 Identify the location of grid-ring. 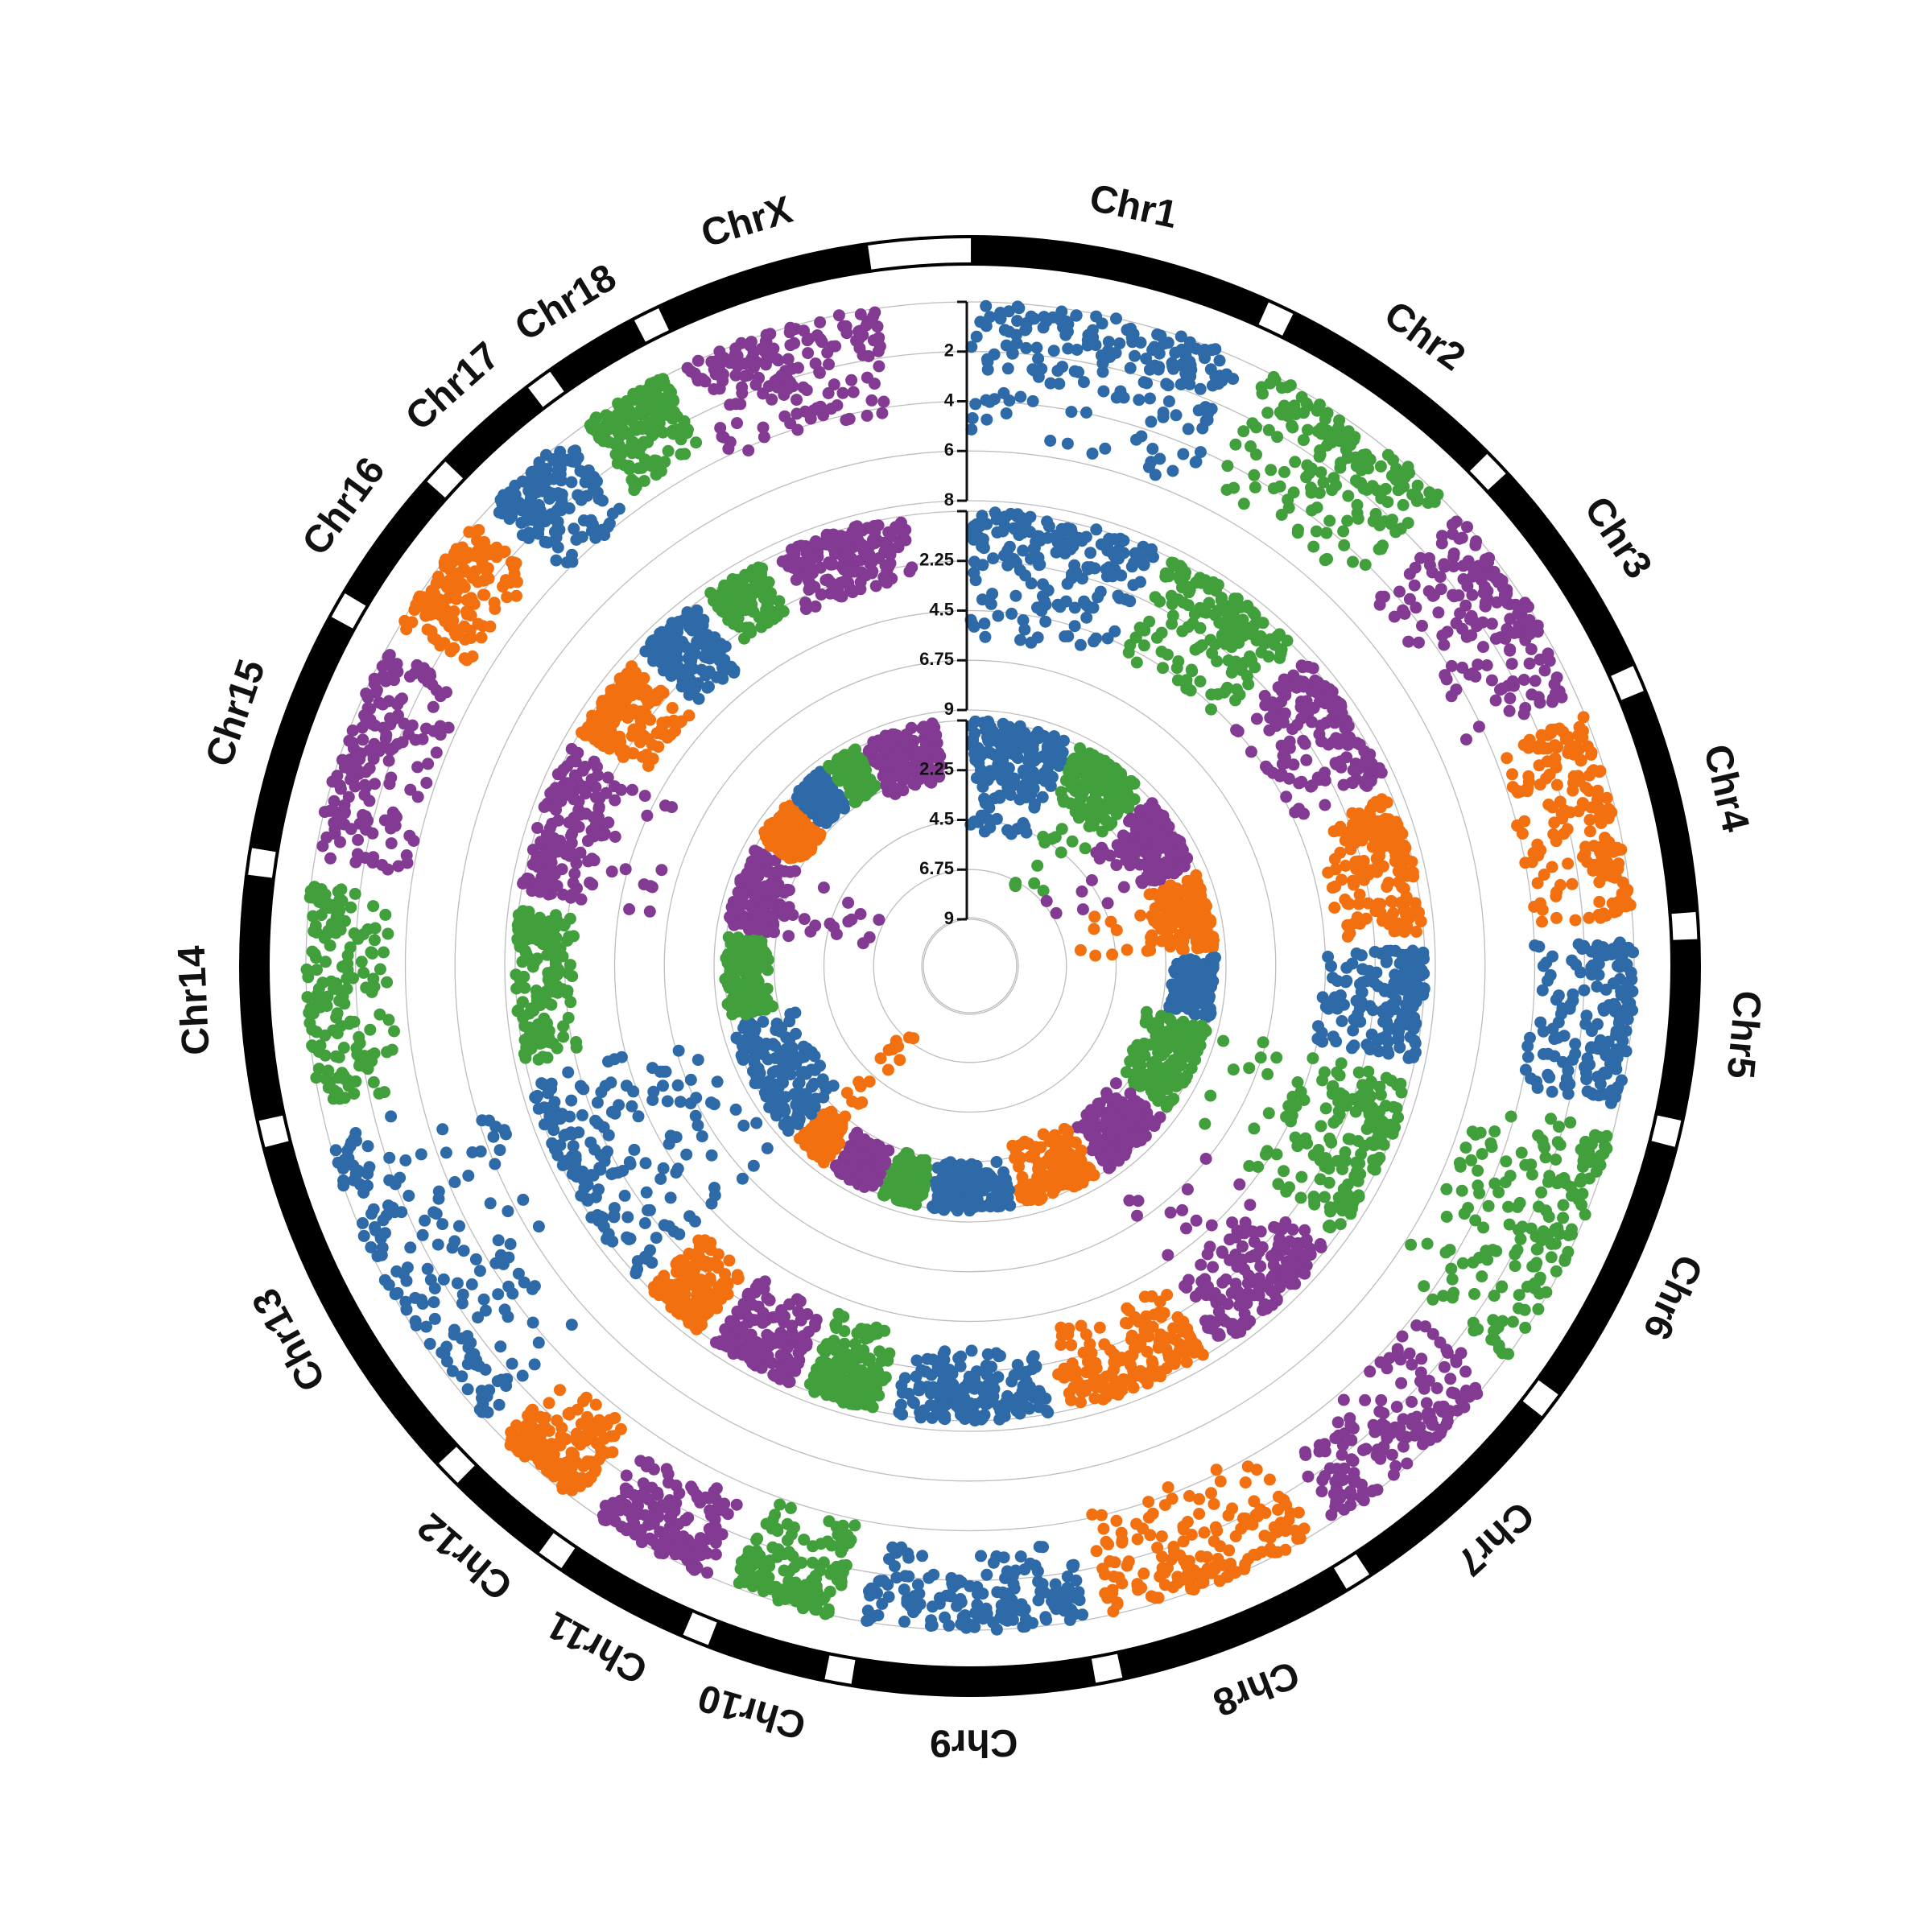
(970, 966).